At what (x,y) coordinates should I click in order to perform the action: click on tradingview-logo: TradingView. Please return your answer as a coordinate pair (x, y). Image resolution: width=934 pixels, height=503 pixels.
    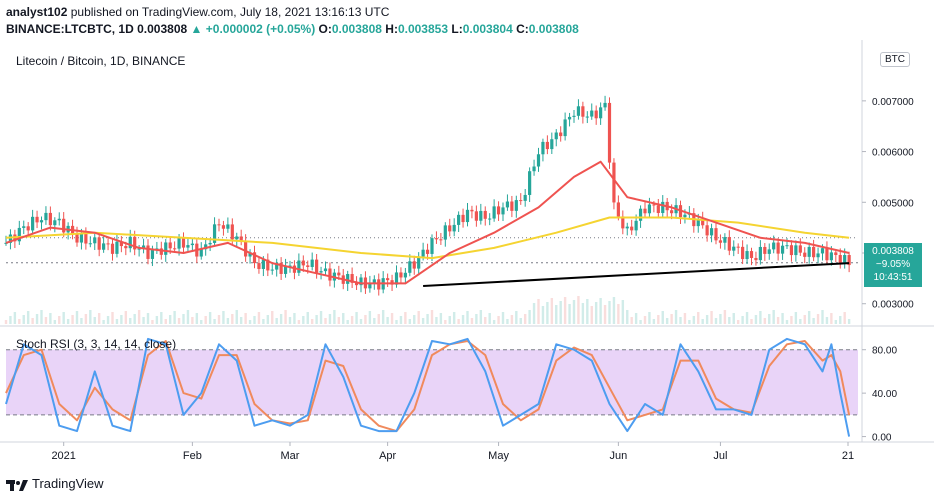
    Looking at the image, I should click on (55, 484).